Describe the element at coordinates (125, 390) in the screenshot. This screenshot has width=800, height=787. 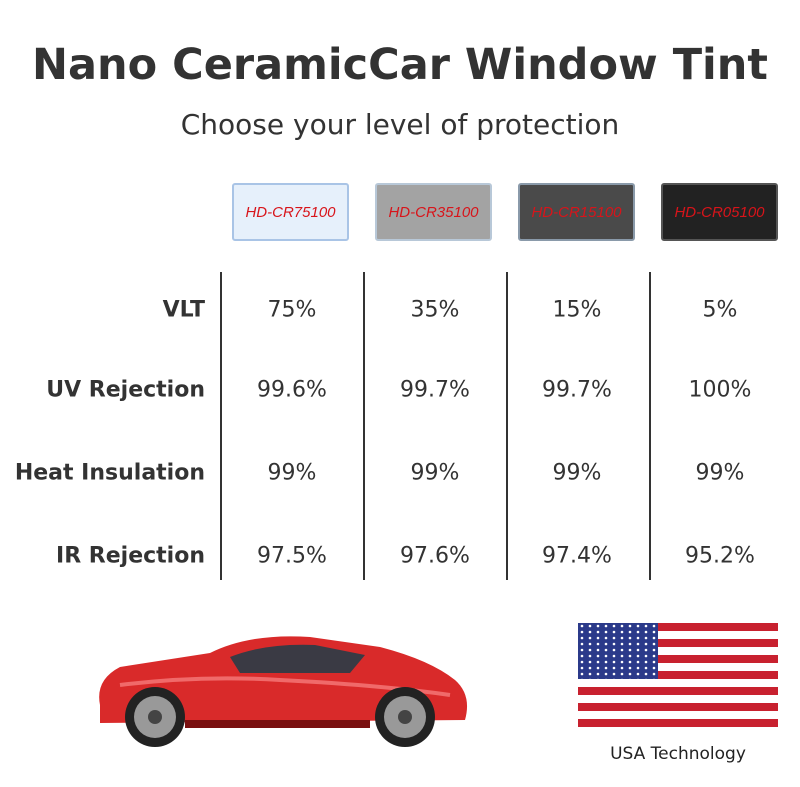
I see `row-label: UV Rejection` at that location.